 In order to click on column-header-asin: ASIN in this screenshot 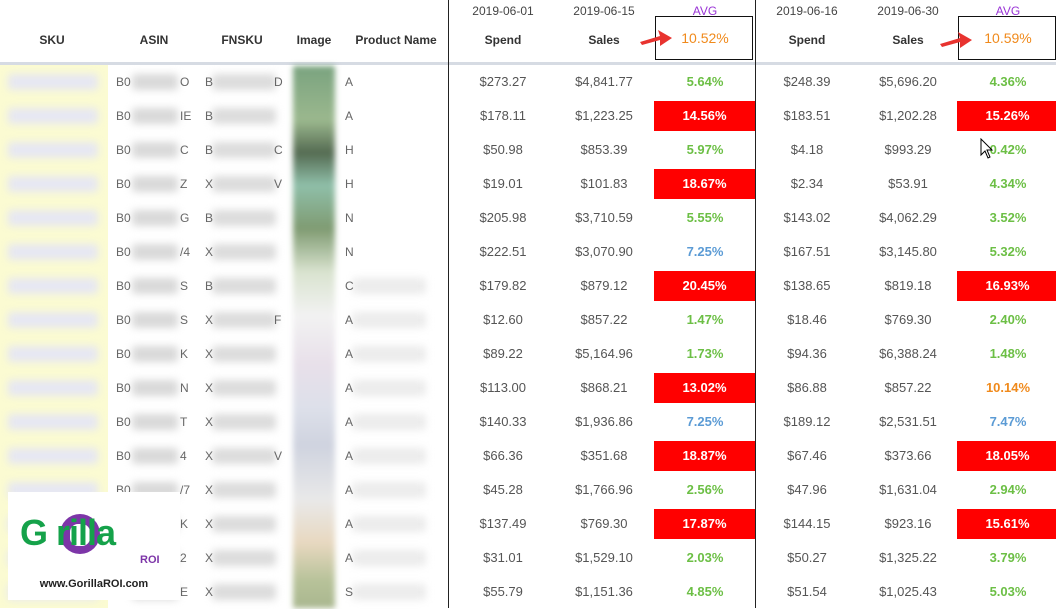, I will do `click(154, 40)`.